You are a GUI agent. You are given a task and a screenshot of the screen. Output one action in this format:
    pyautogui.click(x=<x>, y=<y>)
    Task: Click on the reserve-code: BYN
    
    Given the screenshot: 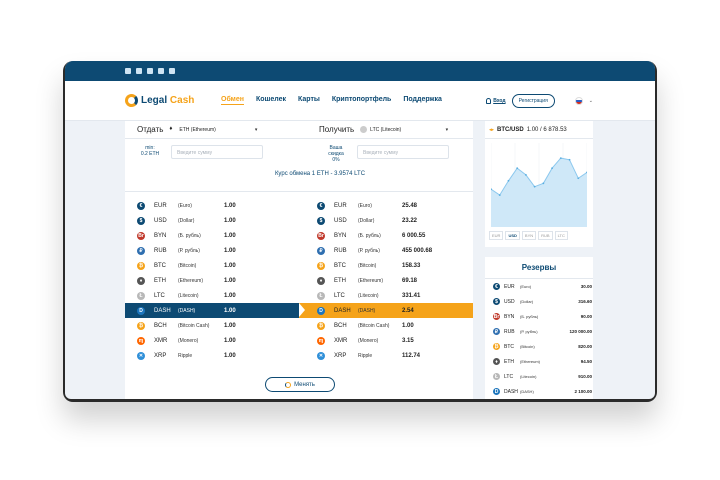 What is the action you would take?
    pyautogui.click(x=509, y=316)
    